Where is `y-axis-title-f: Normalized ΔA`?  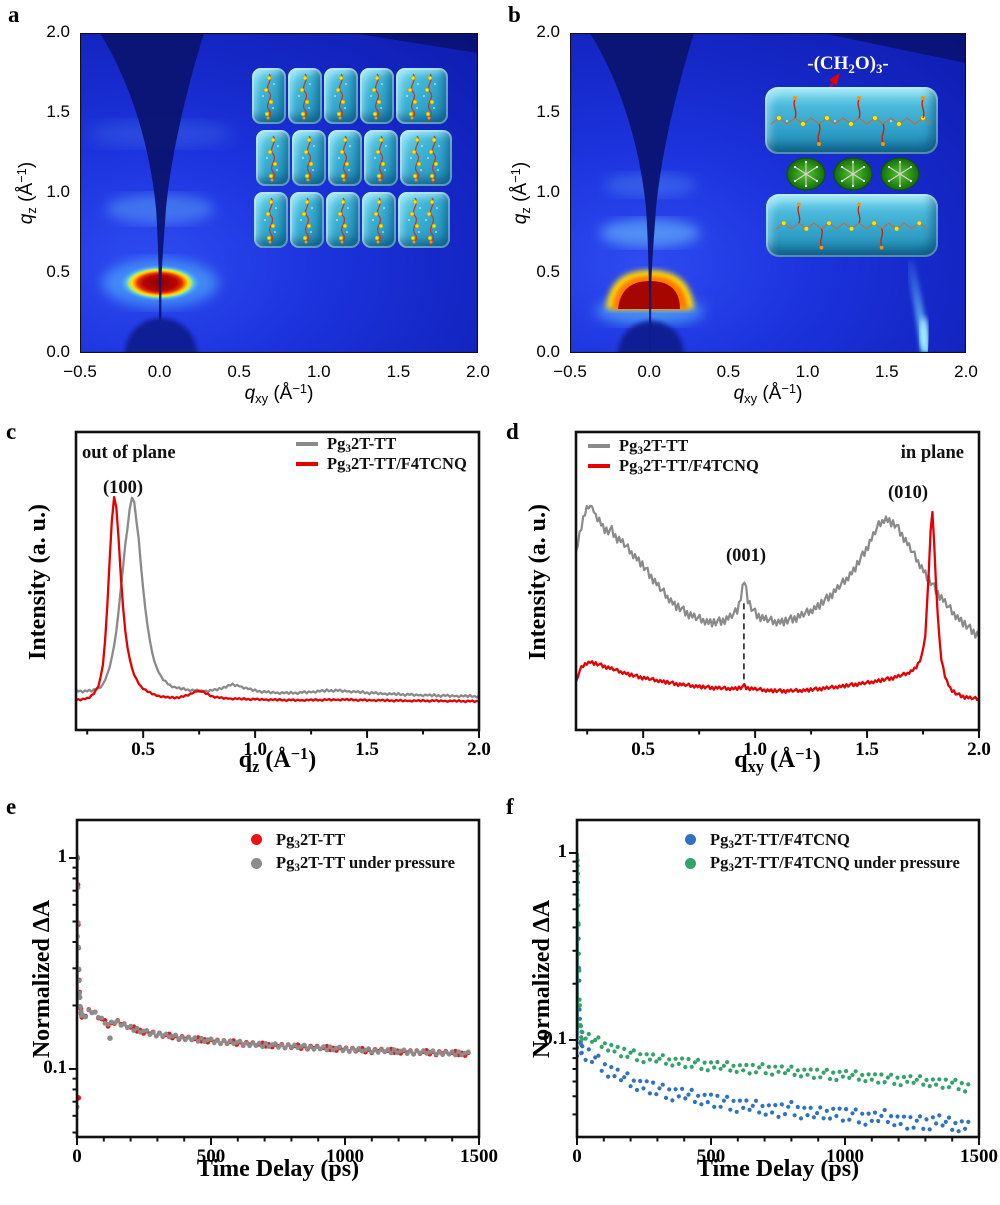
y-axis-title-f: Normalized ΔA is located at coordinates (542, 979).